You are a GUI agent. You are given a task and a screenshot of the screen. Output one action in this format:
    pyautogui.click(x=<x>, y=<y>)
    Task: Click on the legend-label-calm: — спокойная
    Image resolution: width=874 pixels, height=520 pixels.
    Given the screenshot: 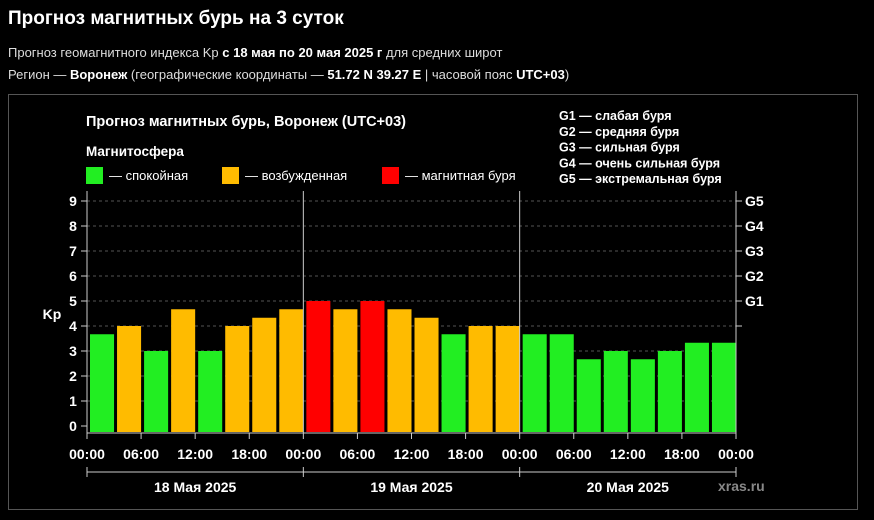 What is the action you would take?
    pyautogui.click(x=148, y=175)
    